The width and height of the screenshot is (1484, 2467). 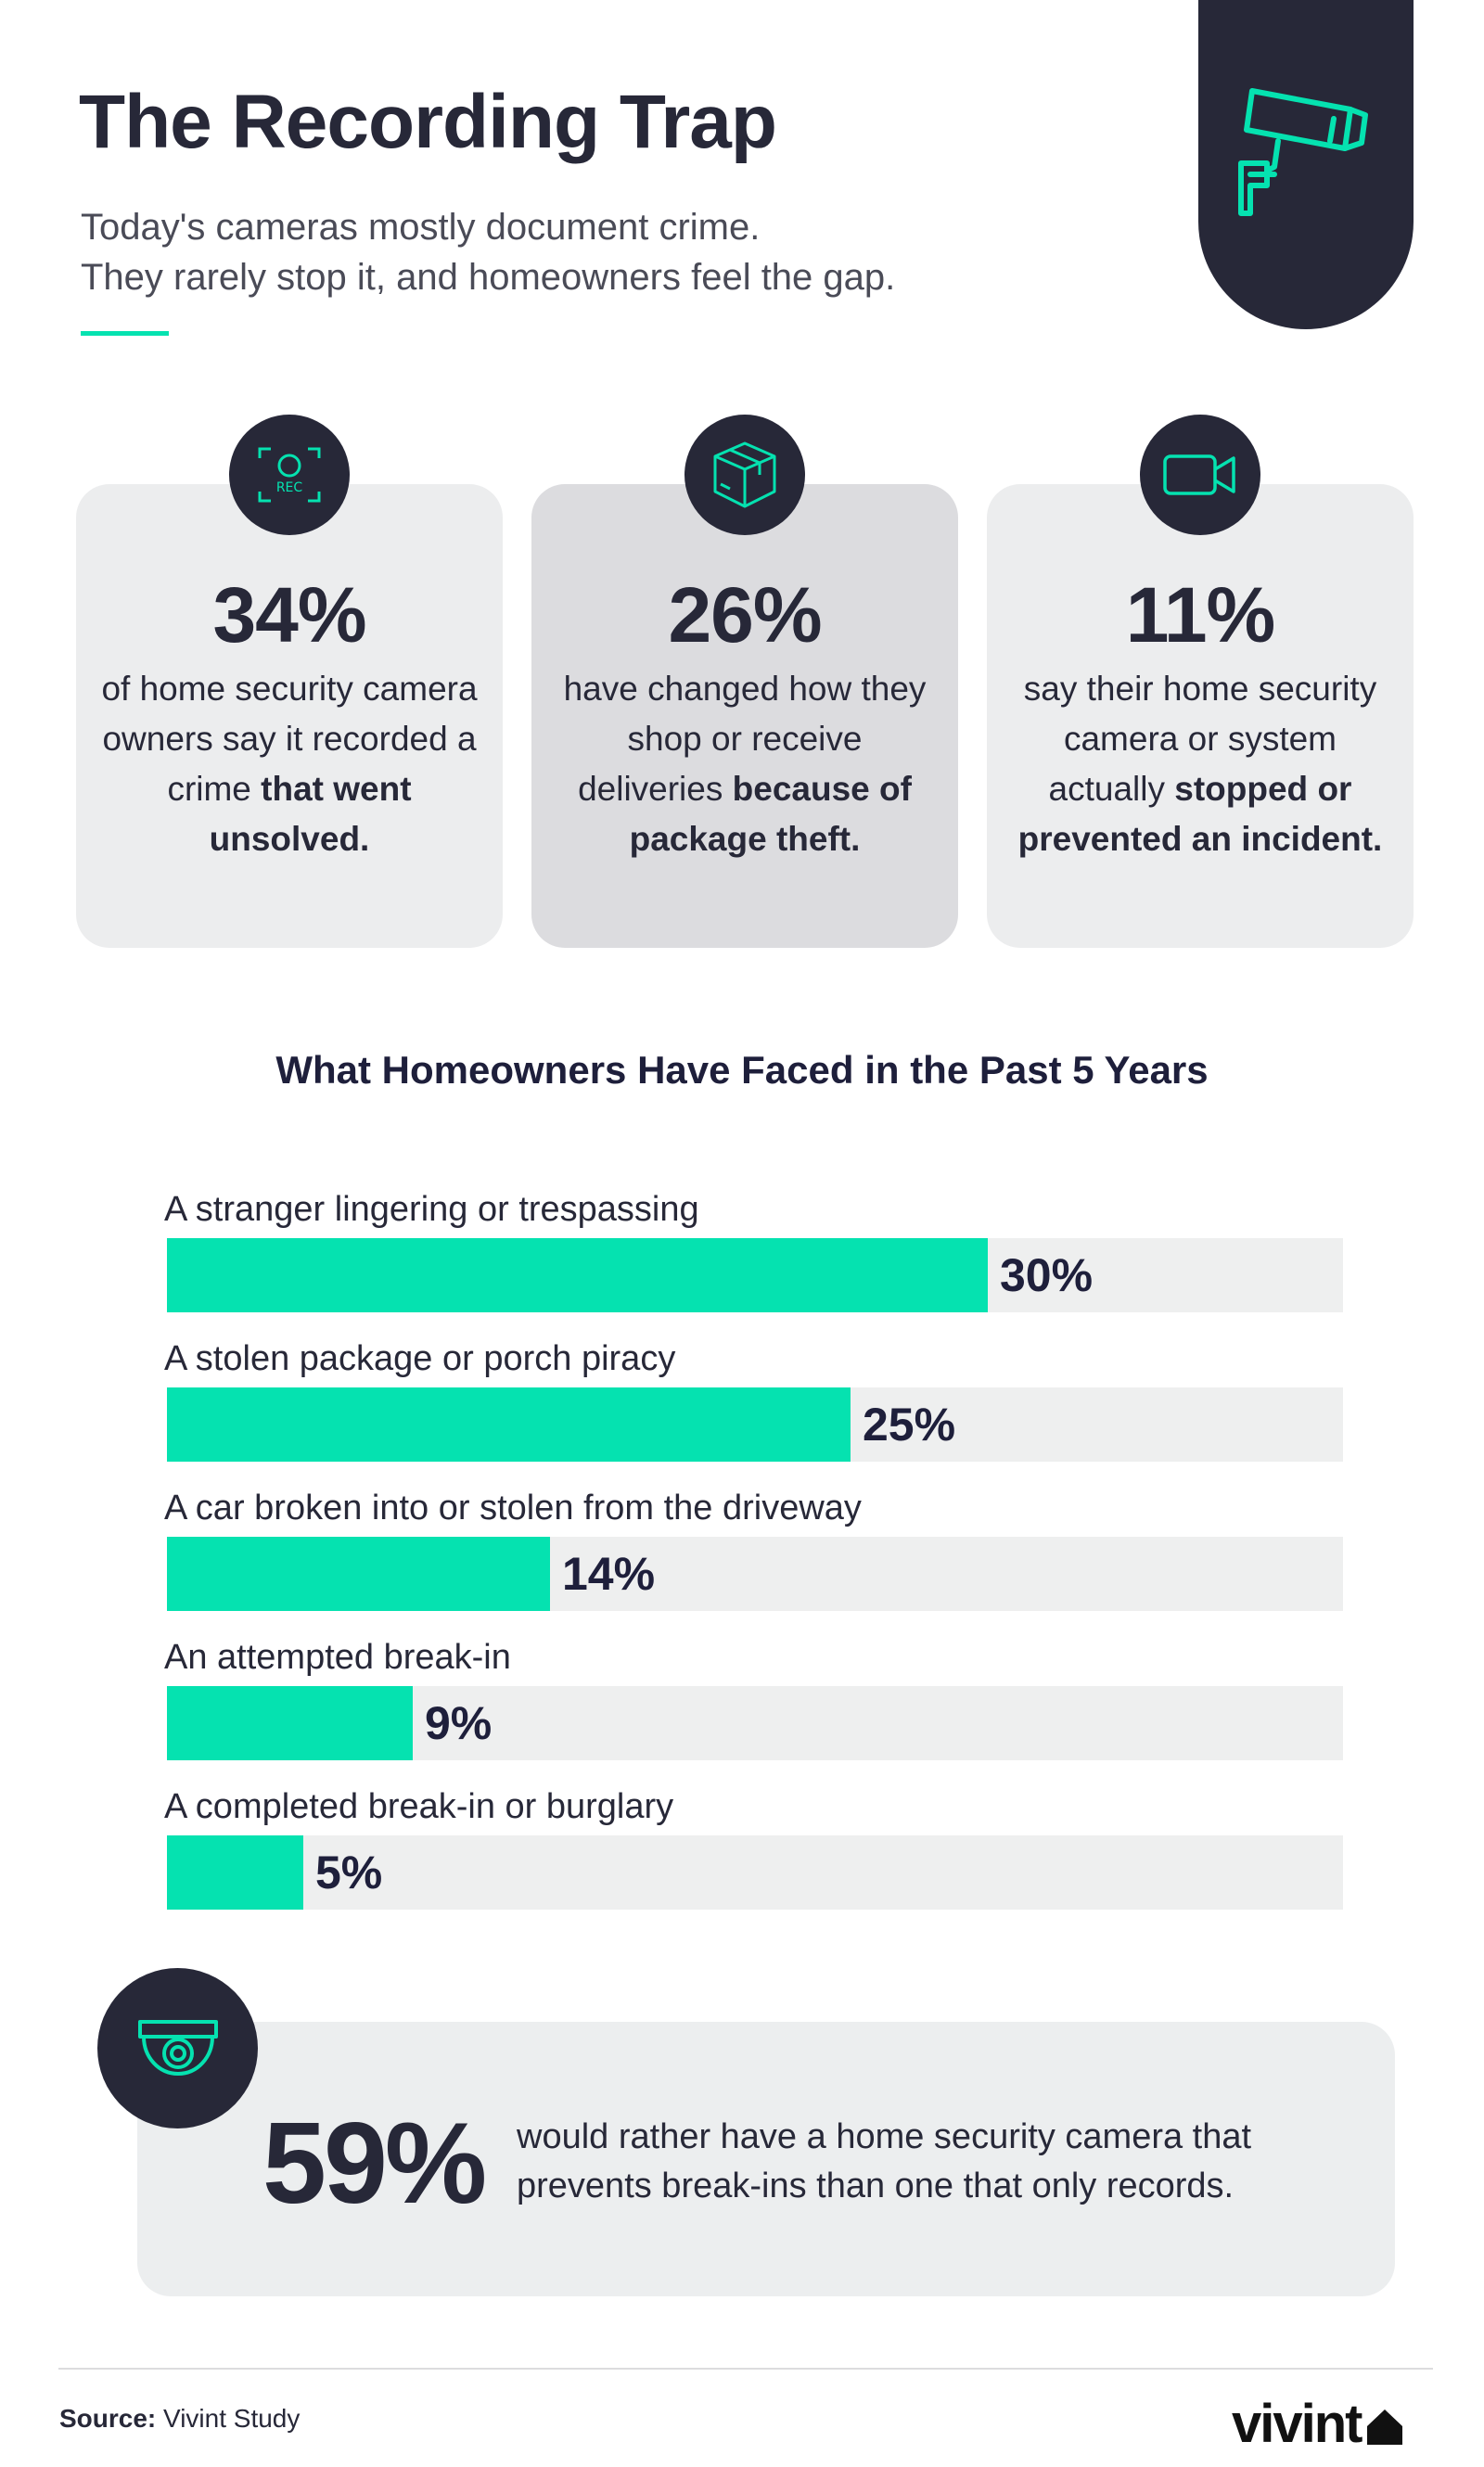 I want to click on rec-icon-label: REC, so click(x=289, y=488).